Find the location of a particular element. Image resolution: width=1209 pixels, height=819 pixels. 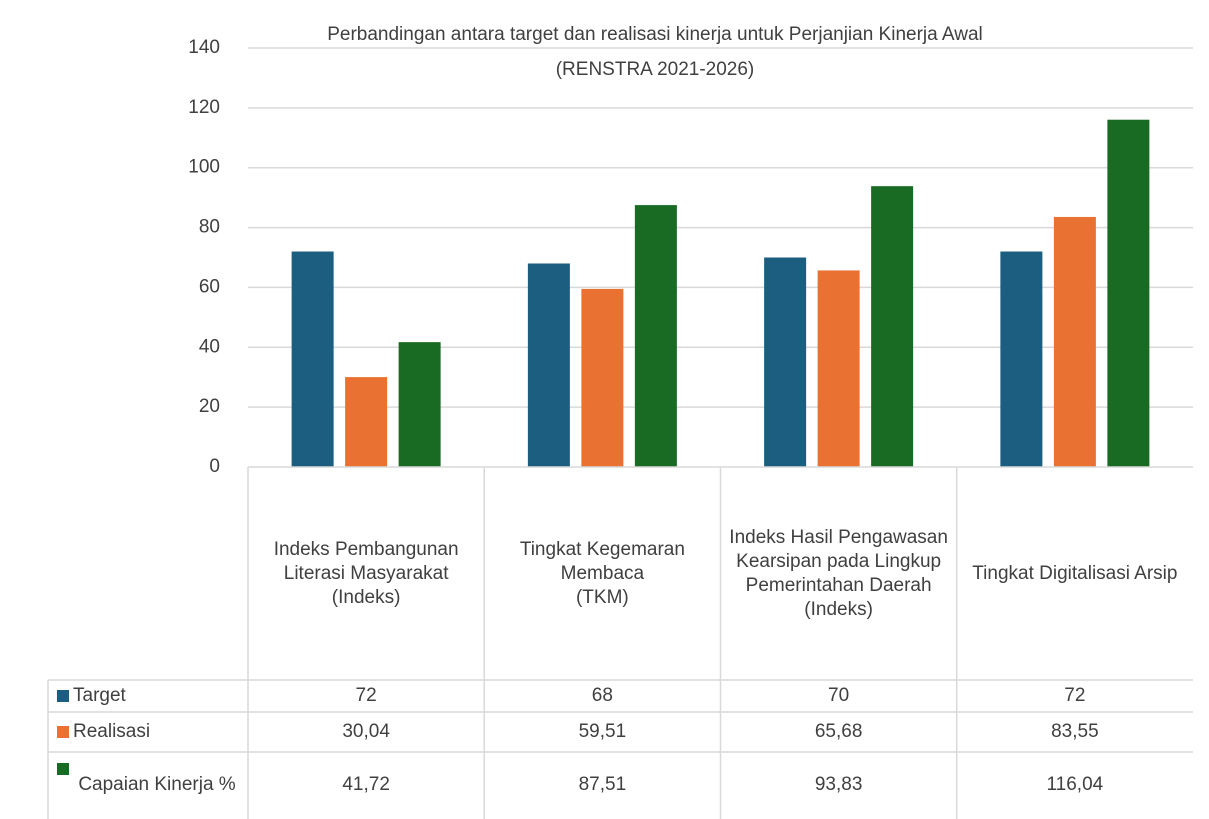

y-tick-label: 140 is located at coordinates (204, 47).